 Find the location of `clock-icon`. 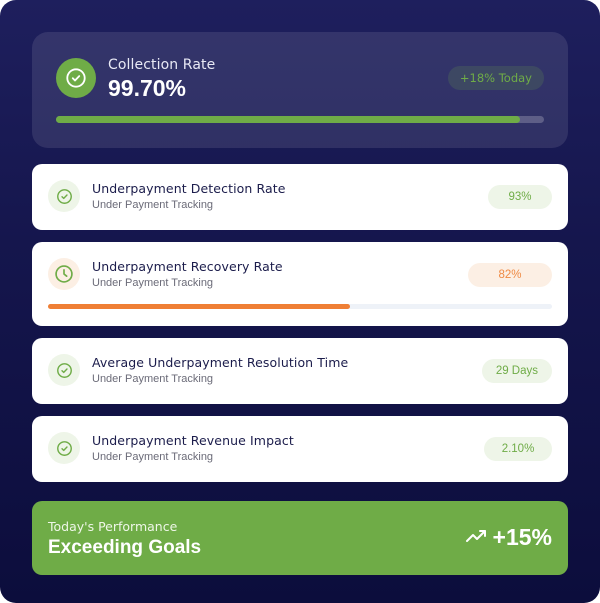

clock-icon is located at coordinates (64, 274).